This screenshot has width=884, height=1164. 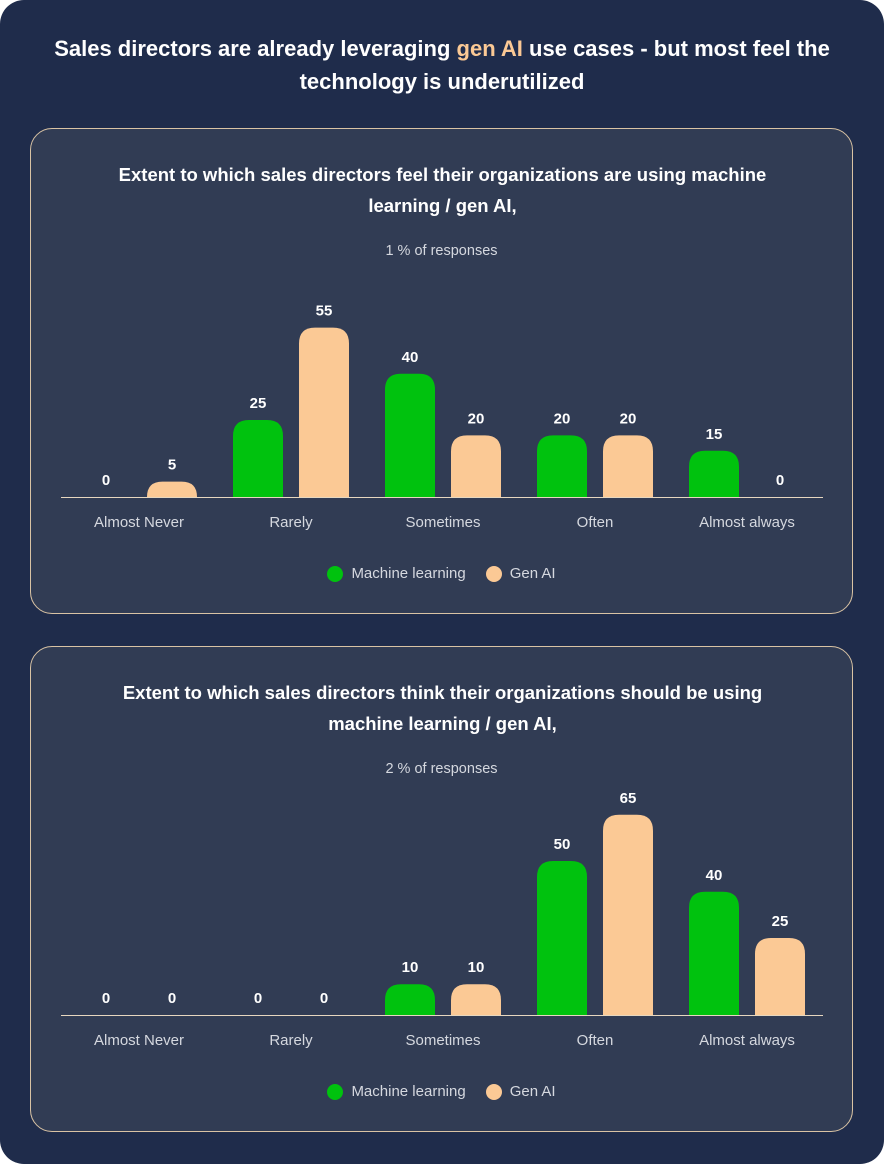 What do you see at coordinates (258, 998) in the screenshot?
I see `value-label-machine-learning-rarely: 0` at bounding box center [258, 998].